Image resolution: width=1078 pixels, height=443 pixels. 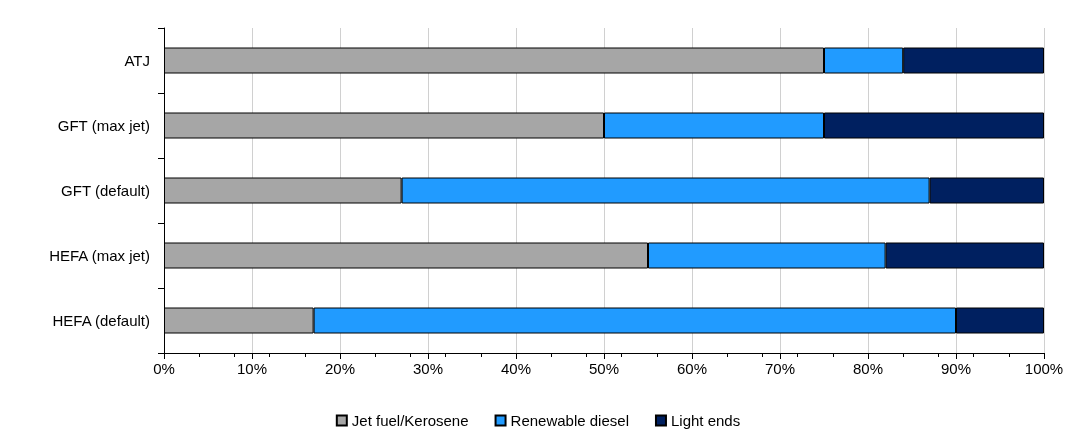 I want to click on legend-label: Renewable diesel, so click(x=569, y=420).